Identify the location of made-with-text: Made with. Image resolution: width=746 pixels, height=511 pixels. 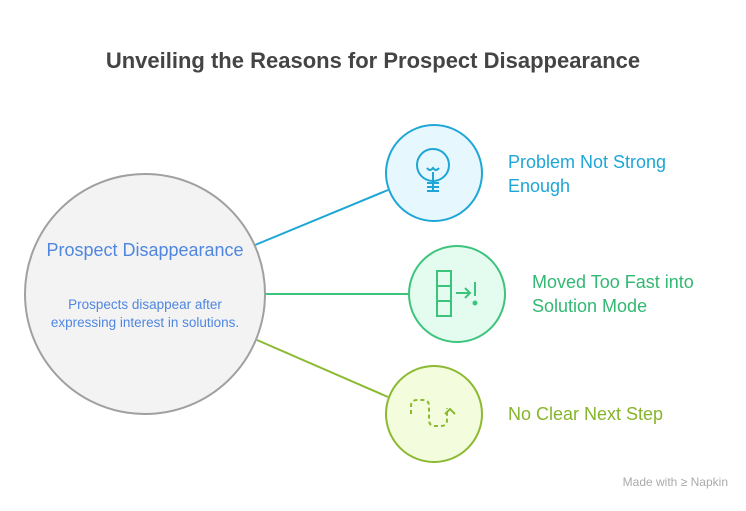
(650, 482).